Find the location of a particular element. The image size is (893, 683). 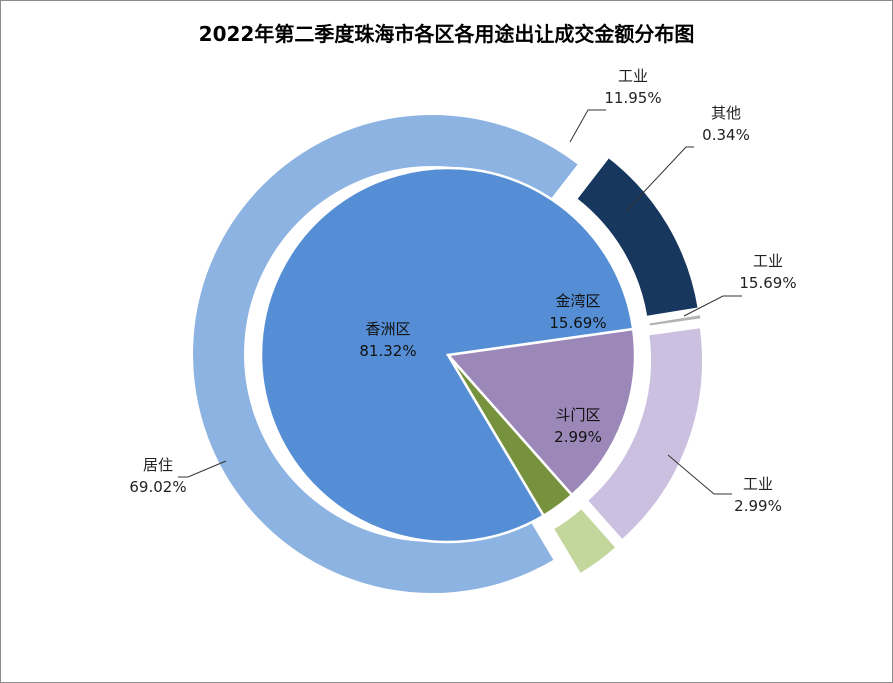

outer-label-3: 工业 11.95% is located at coordinates (632, 87).